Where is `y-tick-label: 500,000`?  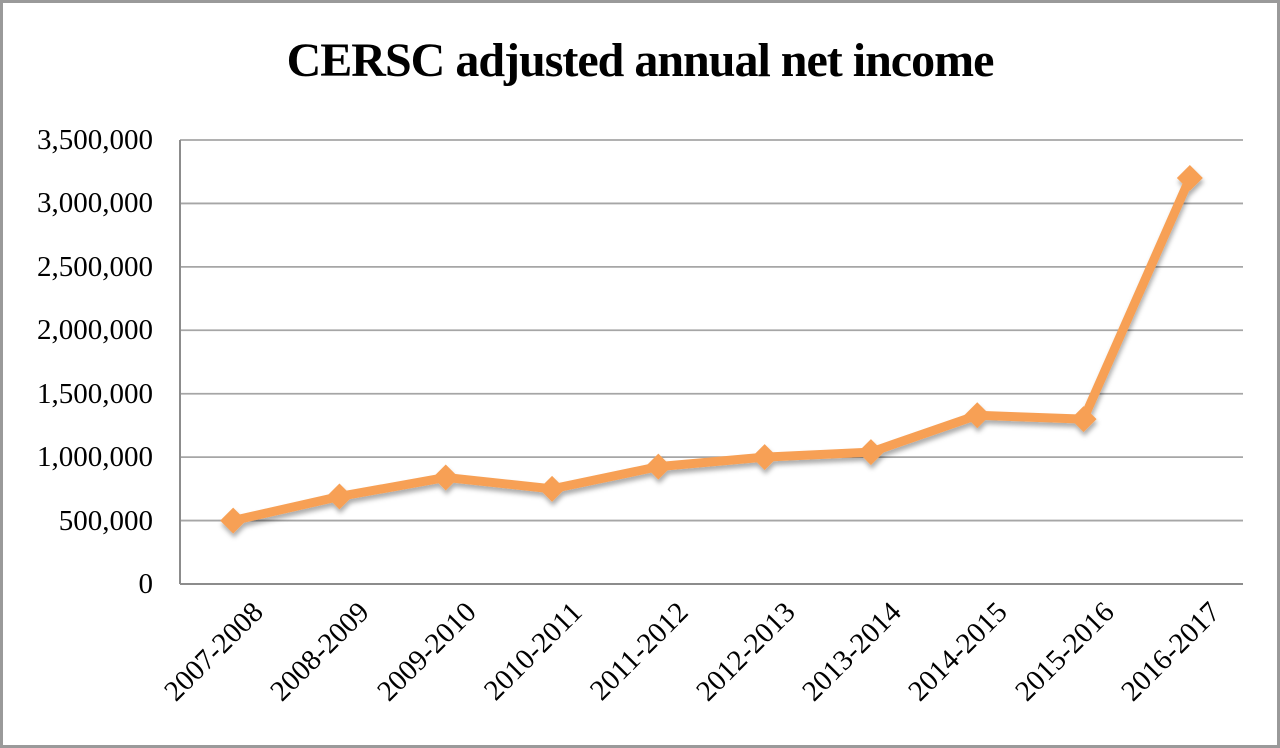 y-tick-label: 500,000 is located at coordinates (105, 520).